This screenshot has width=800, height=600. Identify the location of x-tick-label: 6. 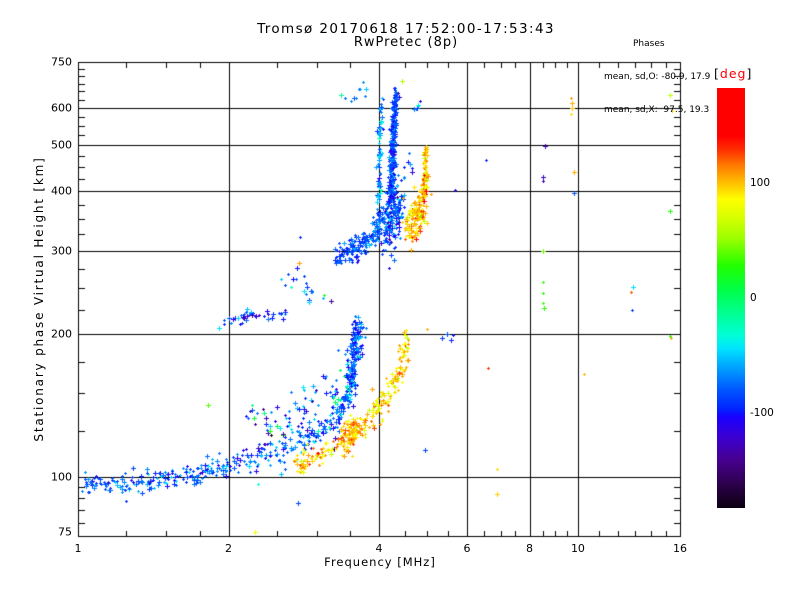
(467, 548).